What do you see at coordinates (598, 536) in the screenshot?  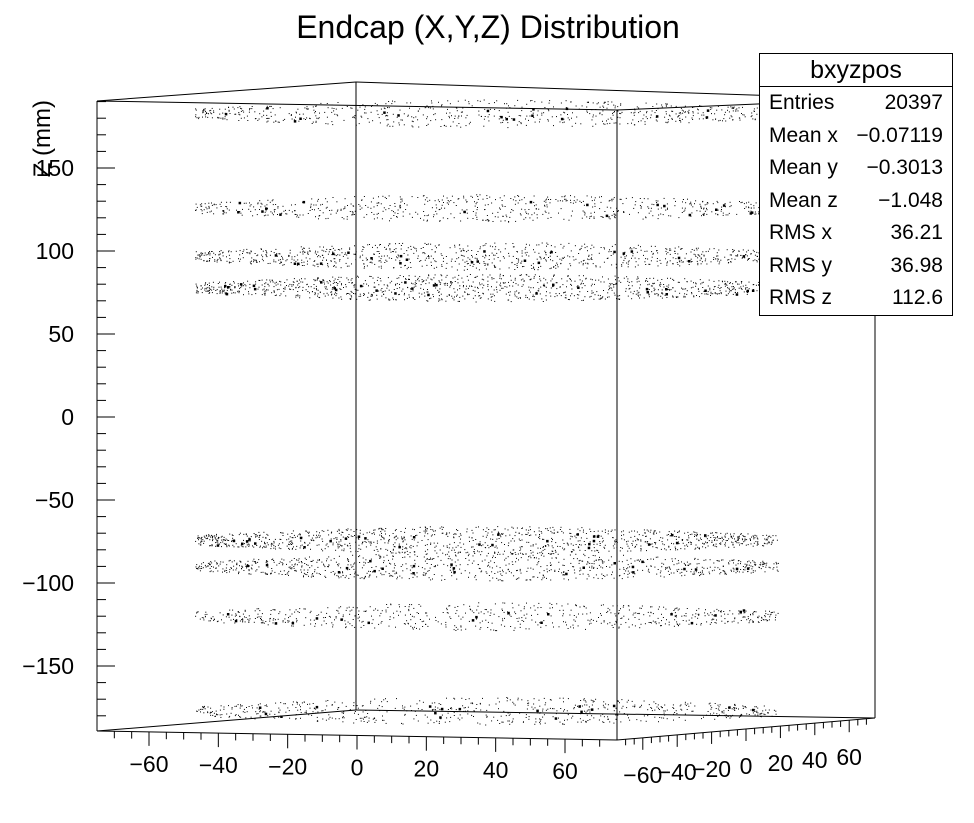 I see `data-point-cluster` at bounding box center [598, 536].